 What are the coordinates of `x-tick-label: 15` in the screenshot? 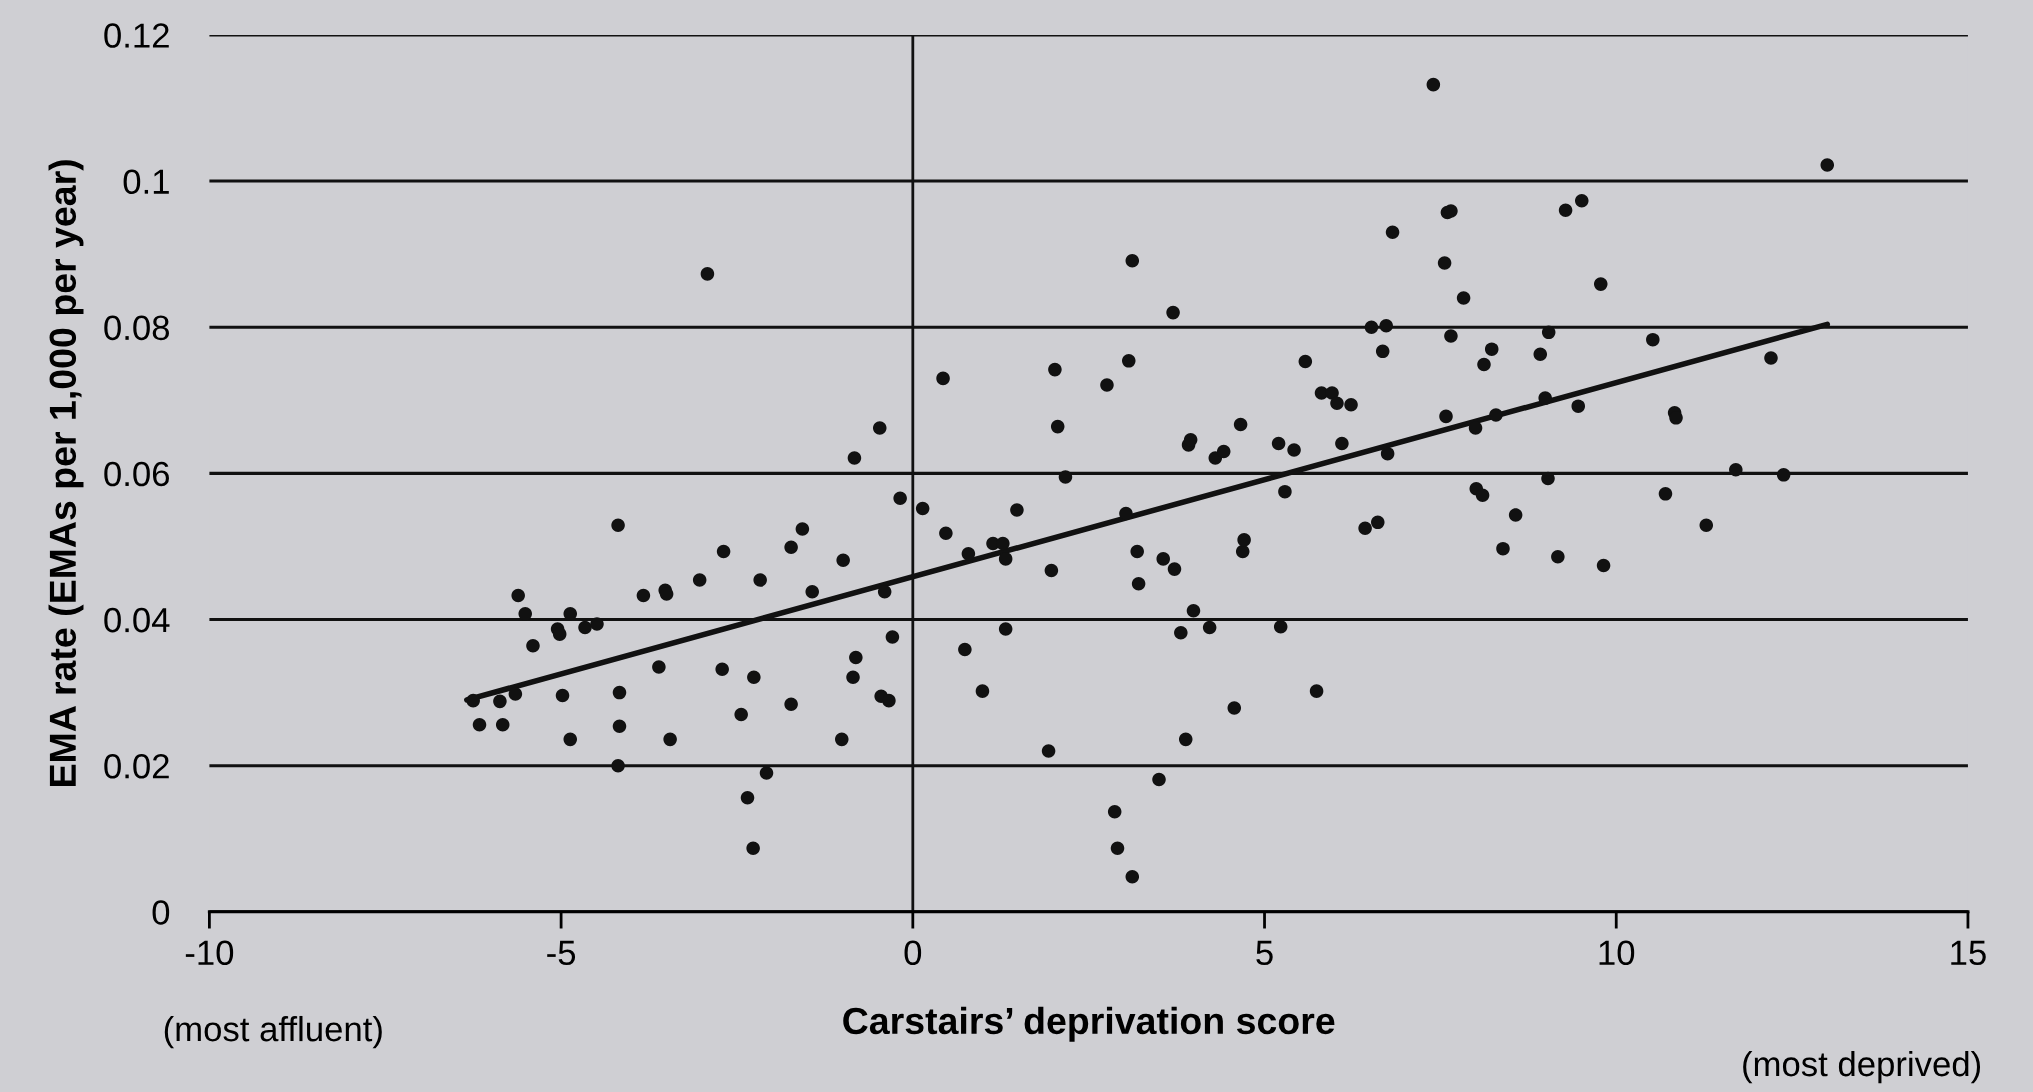 It's located at (1968, 953).